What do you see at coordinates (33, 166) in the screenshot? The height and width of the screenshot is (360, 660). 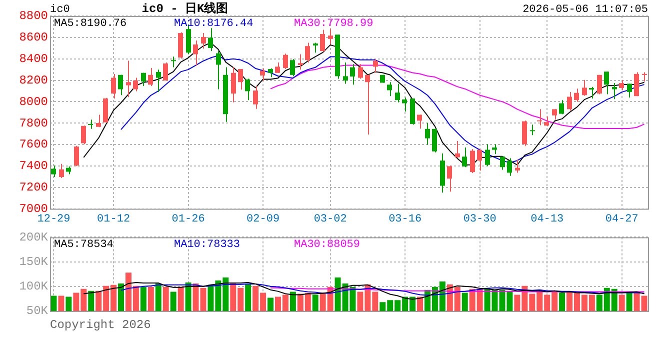 I see `y-tick-label: 7400` at bounding box center [33, 166].